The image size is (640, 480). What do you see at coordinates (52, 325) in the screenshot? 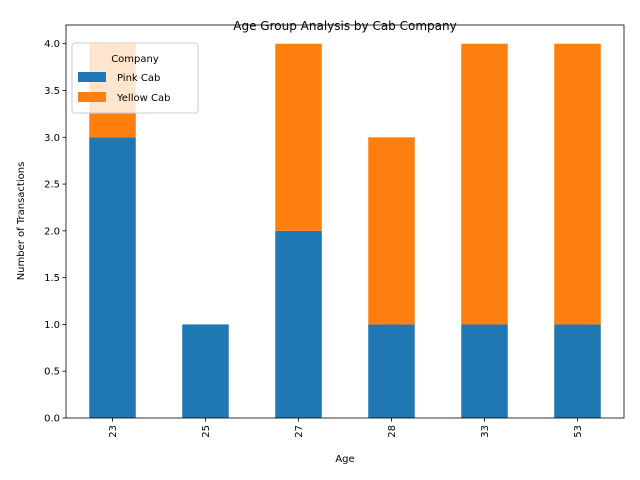
I see `y-tick-label: 1.0` at bounding box center [52, 325].